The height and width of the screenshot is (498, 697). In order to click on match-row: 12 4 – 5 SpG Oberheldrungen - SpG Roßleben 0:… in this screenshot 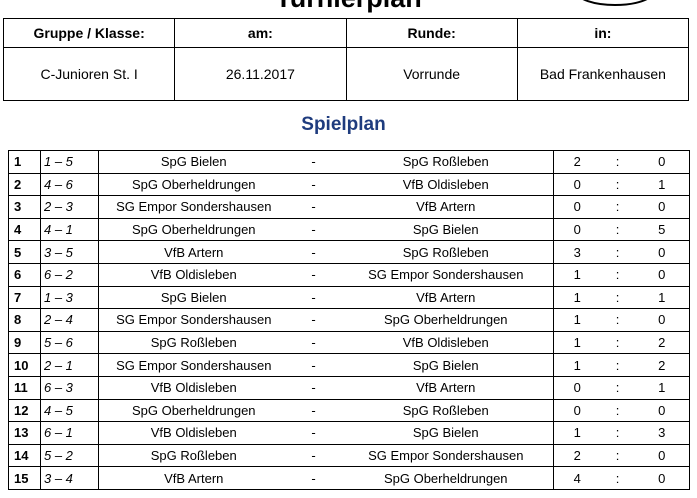, I will do `click(349, 410)`.